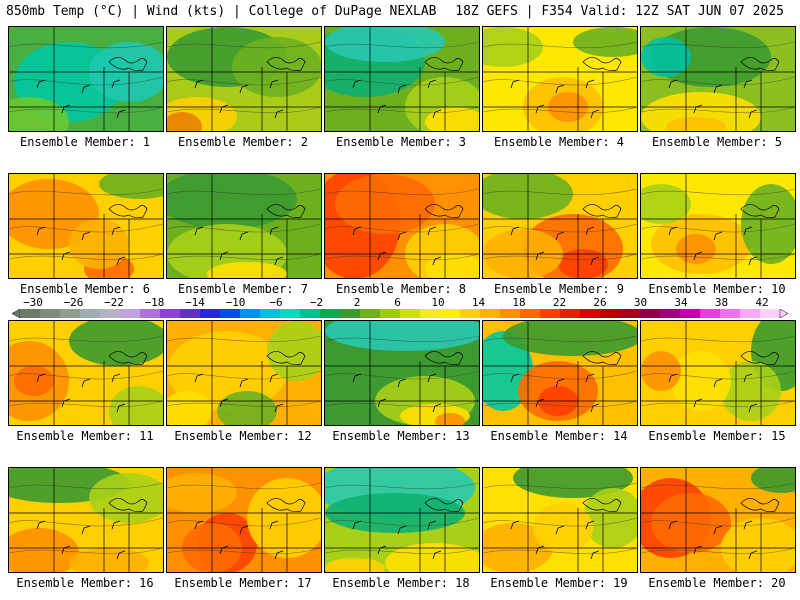 The width and height of the screenshot is (800, 600). Describe the element at coordinates (16, 313) in the screenshot. I see `colorbar-low-arrow` at that location.